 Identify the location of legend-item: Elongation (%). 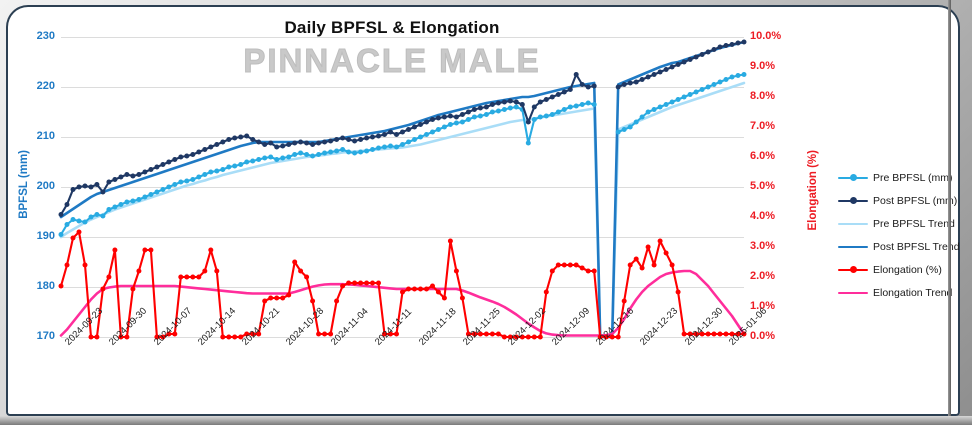
(899, 269).